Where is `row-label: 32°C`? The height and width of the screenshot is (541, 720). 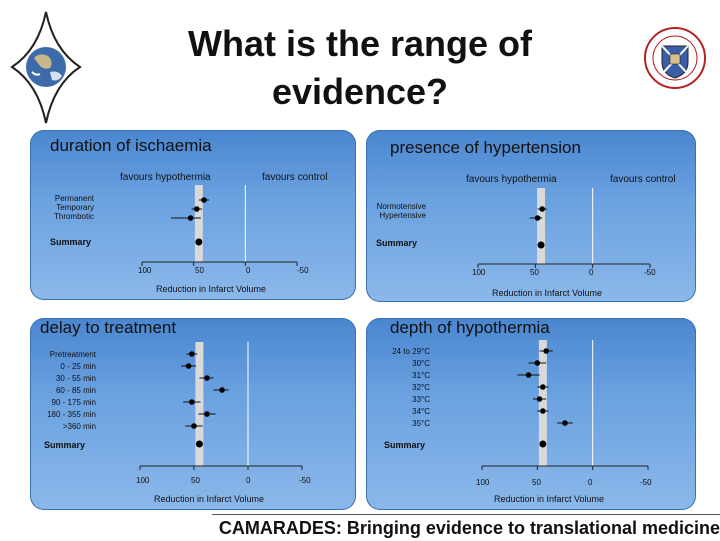 row-label: 32°C is located at coordinates (421, 387).